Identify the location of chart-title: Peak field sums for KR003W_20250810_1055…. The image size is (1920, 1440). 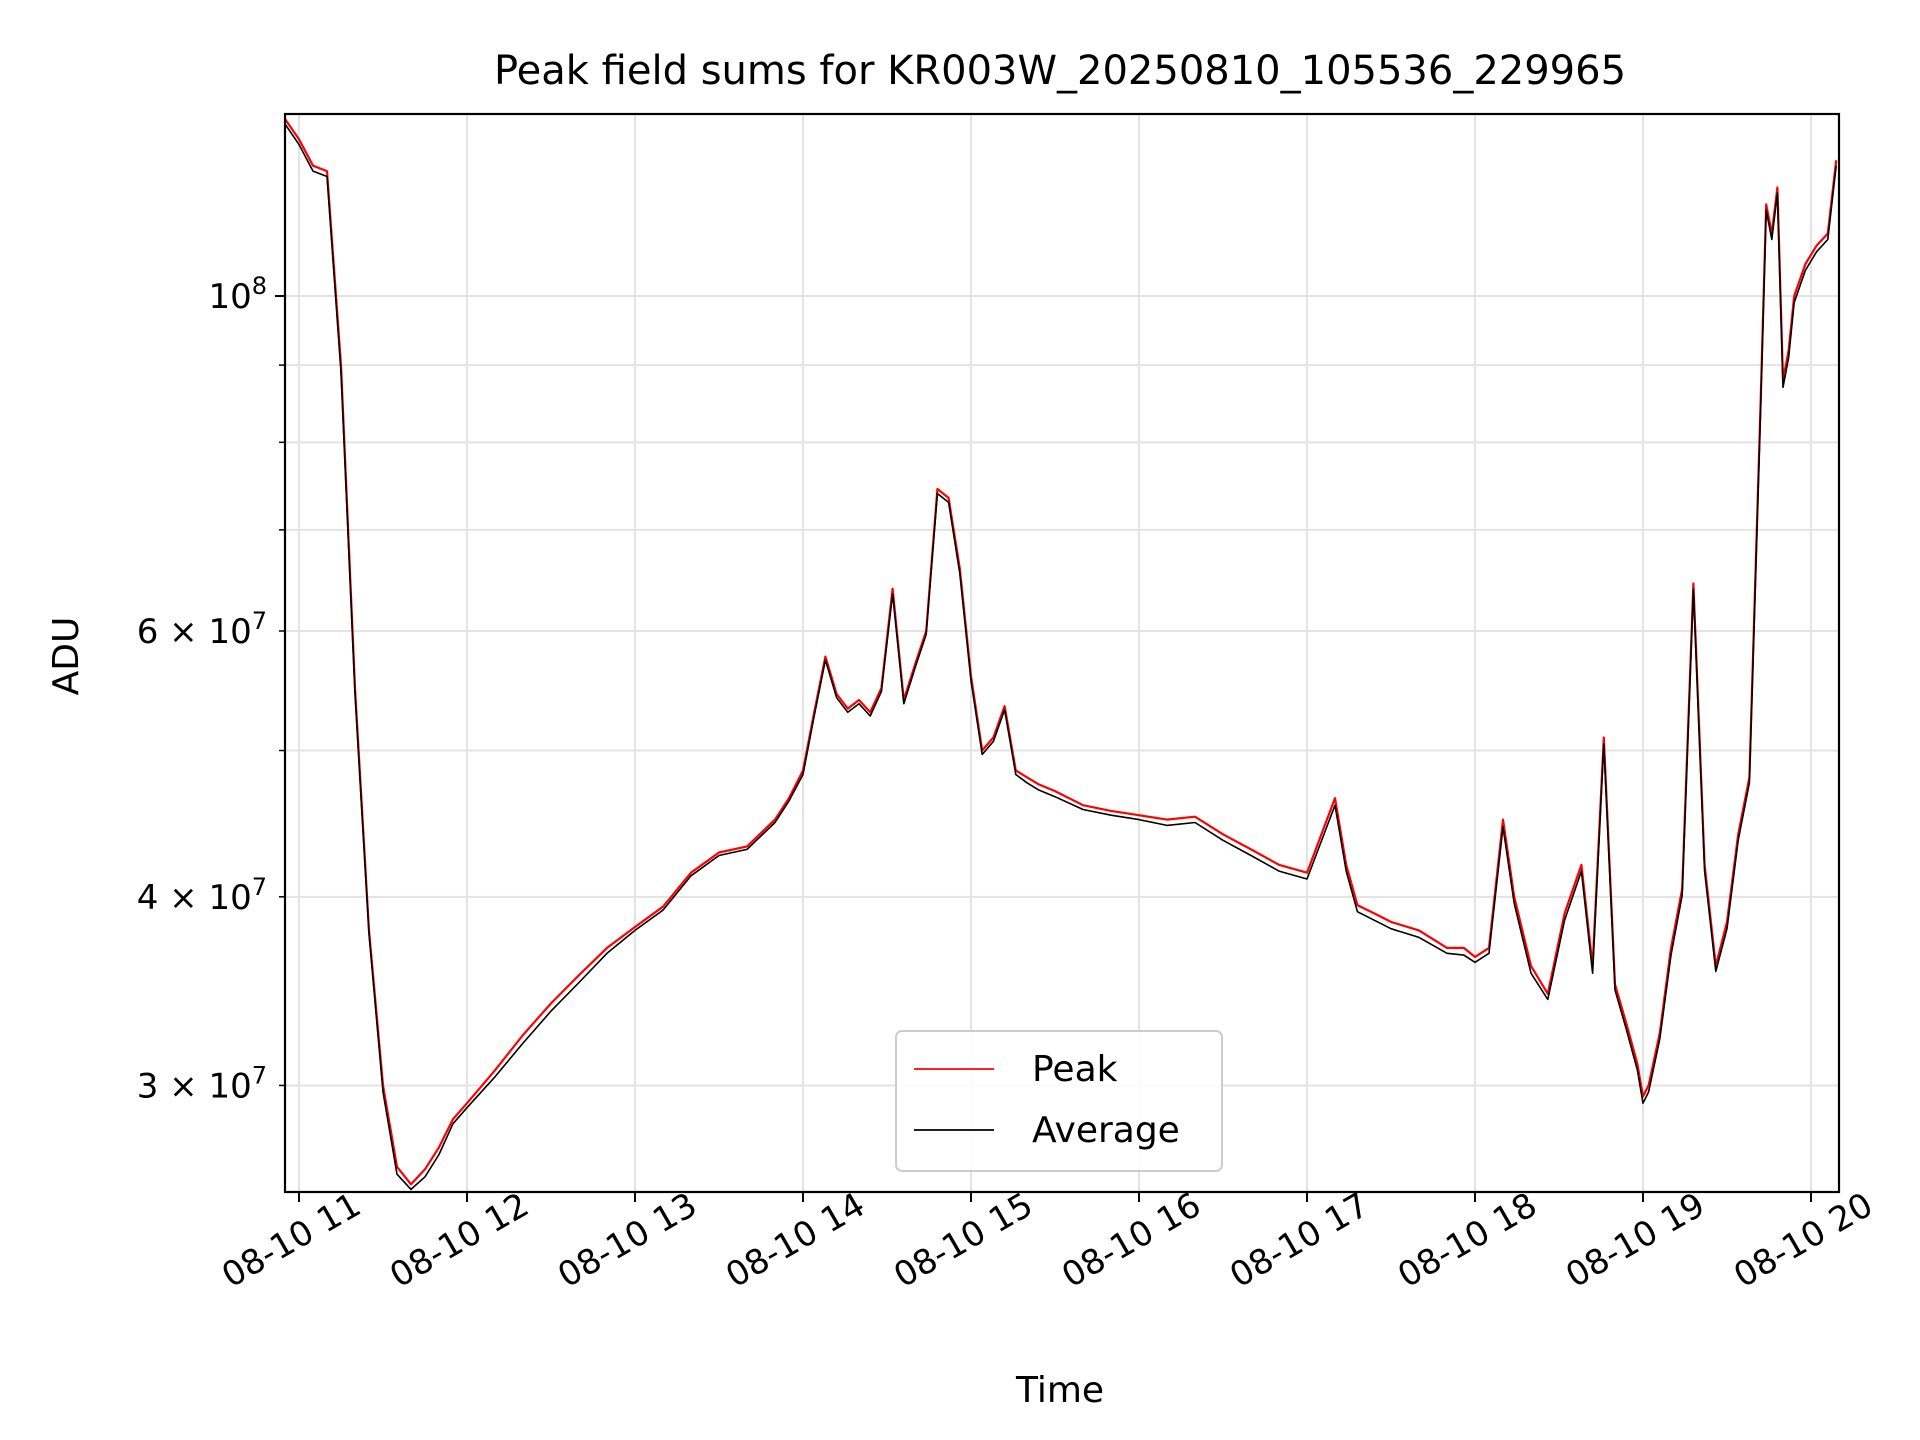
(1060, 71).